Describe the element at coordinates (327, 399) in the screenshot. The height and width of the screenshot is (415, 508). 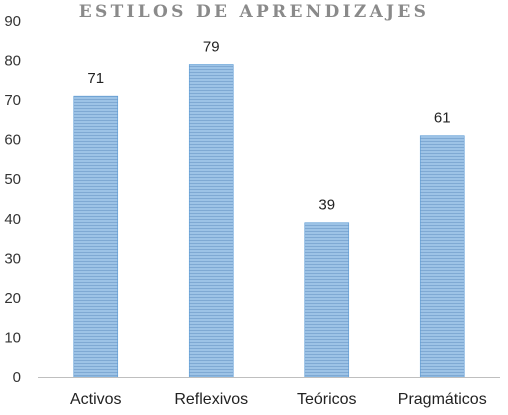
I see `x-category-label: Teóricos` at that location.